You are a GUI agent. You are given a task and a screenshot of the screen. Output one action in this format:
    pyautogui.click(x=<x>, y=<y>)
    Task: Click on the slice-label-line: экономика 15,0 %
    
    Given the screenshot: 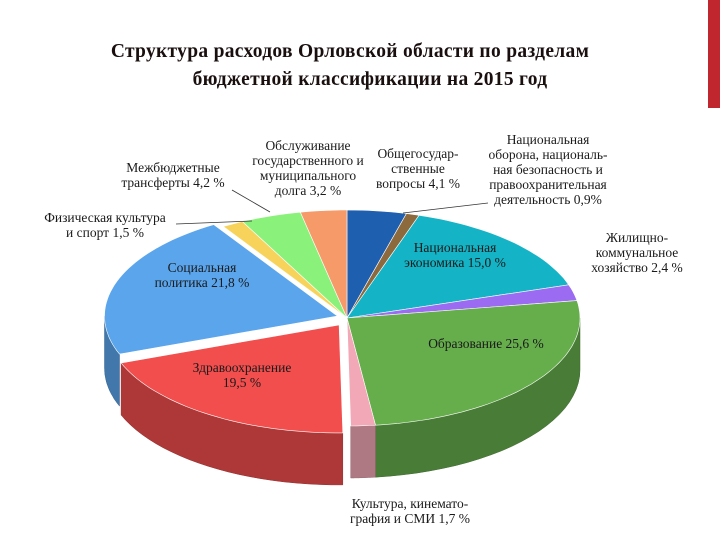 What is the action you would take?
    pyautogui.click(x=455, y=262)
    